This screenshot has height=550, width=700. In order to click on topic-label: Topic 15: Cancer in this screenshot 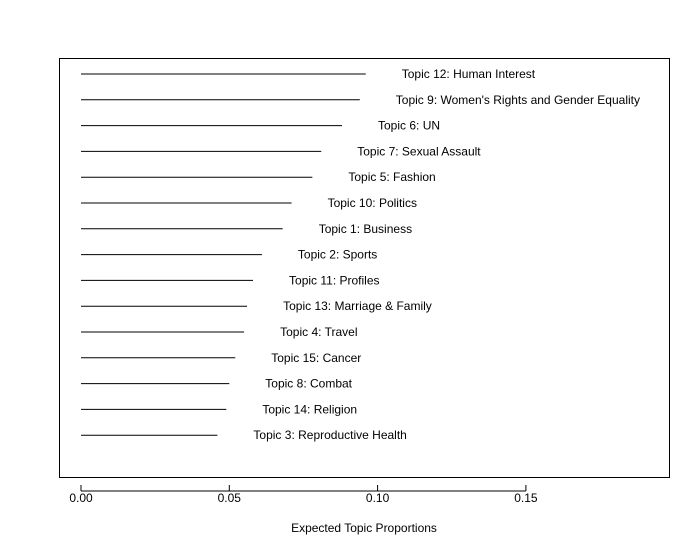, I will do `click(316, 358)`.